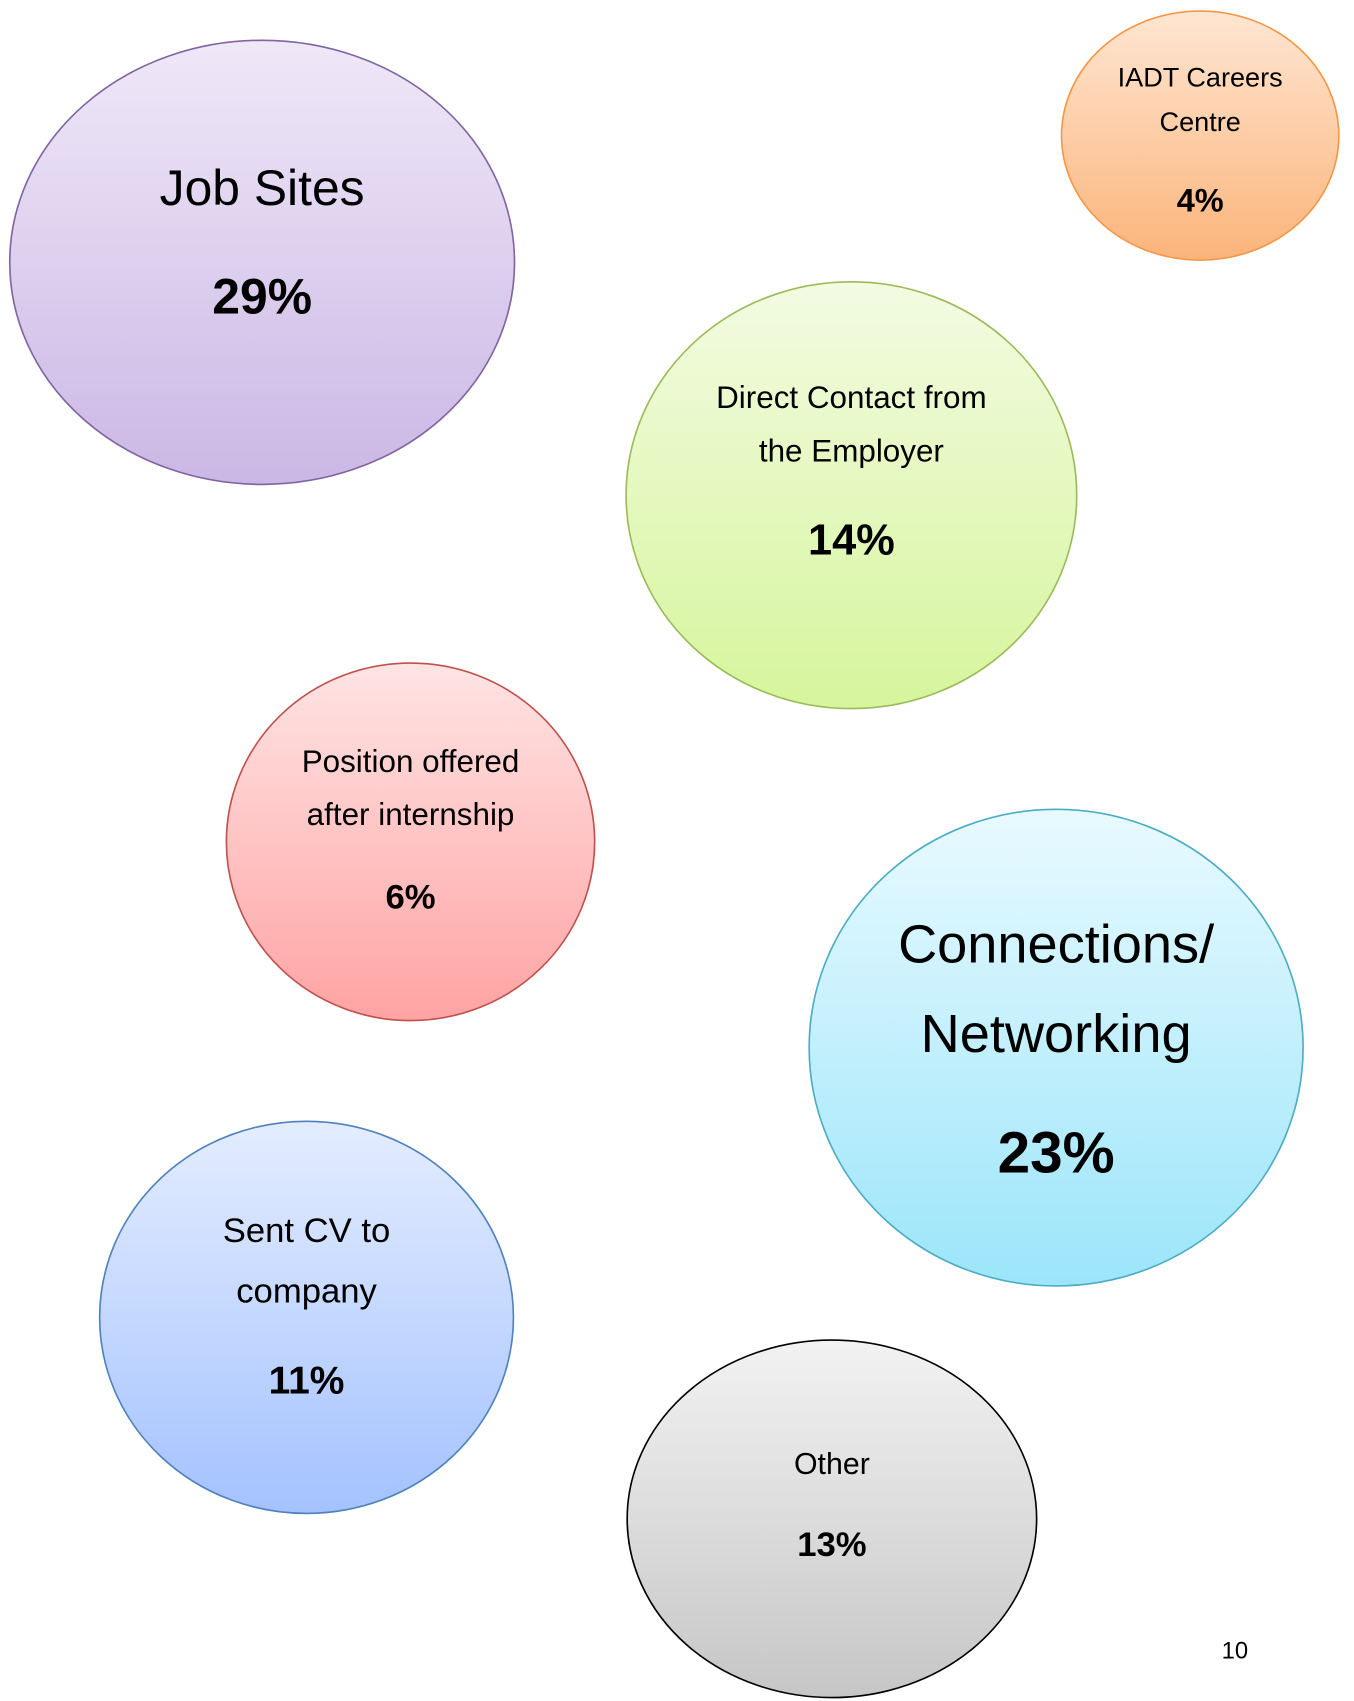  Describe the element at coordinates (411, 761) in the screenshot. I see `bubble-label: Position offered` at that location.